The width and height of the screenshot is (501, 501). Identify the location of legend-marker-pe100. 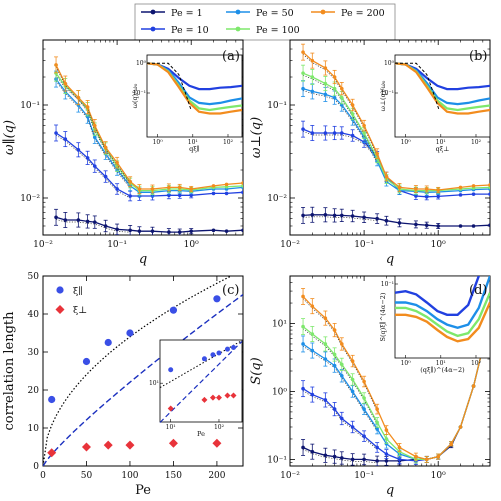
(238, 29).